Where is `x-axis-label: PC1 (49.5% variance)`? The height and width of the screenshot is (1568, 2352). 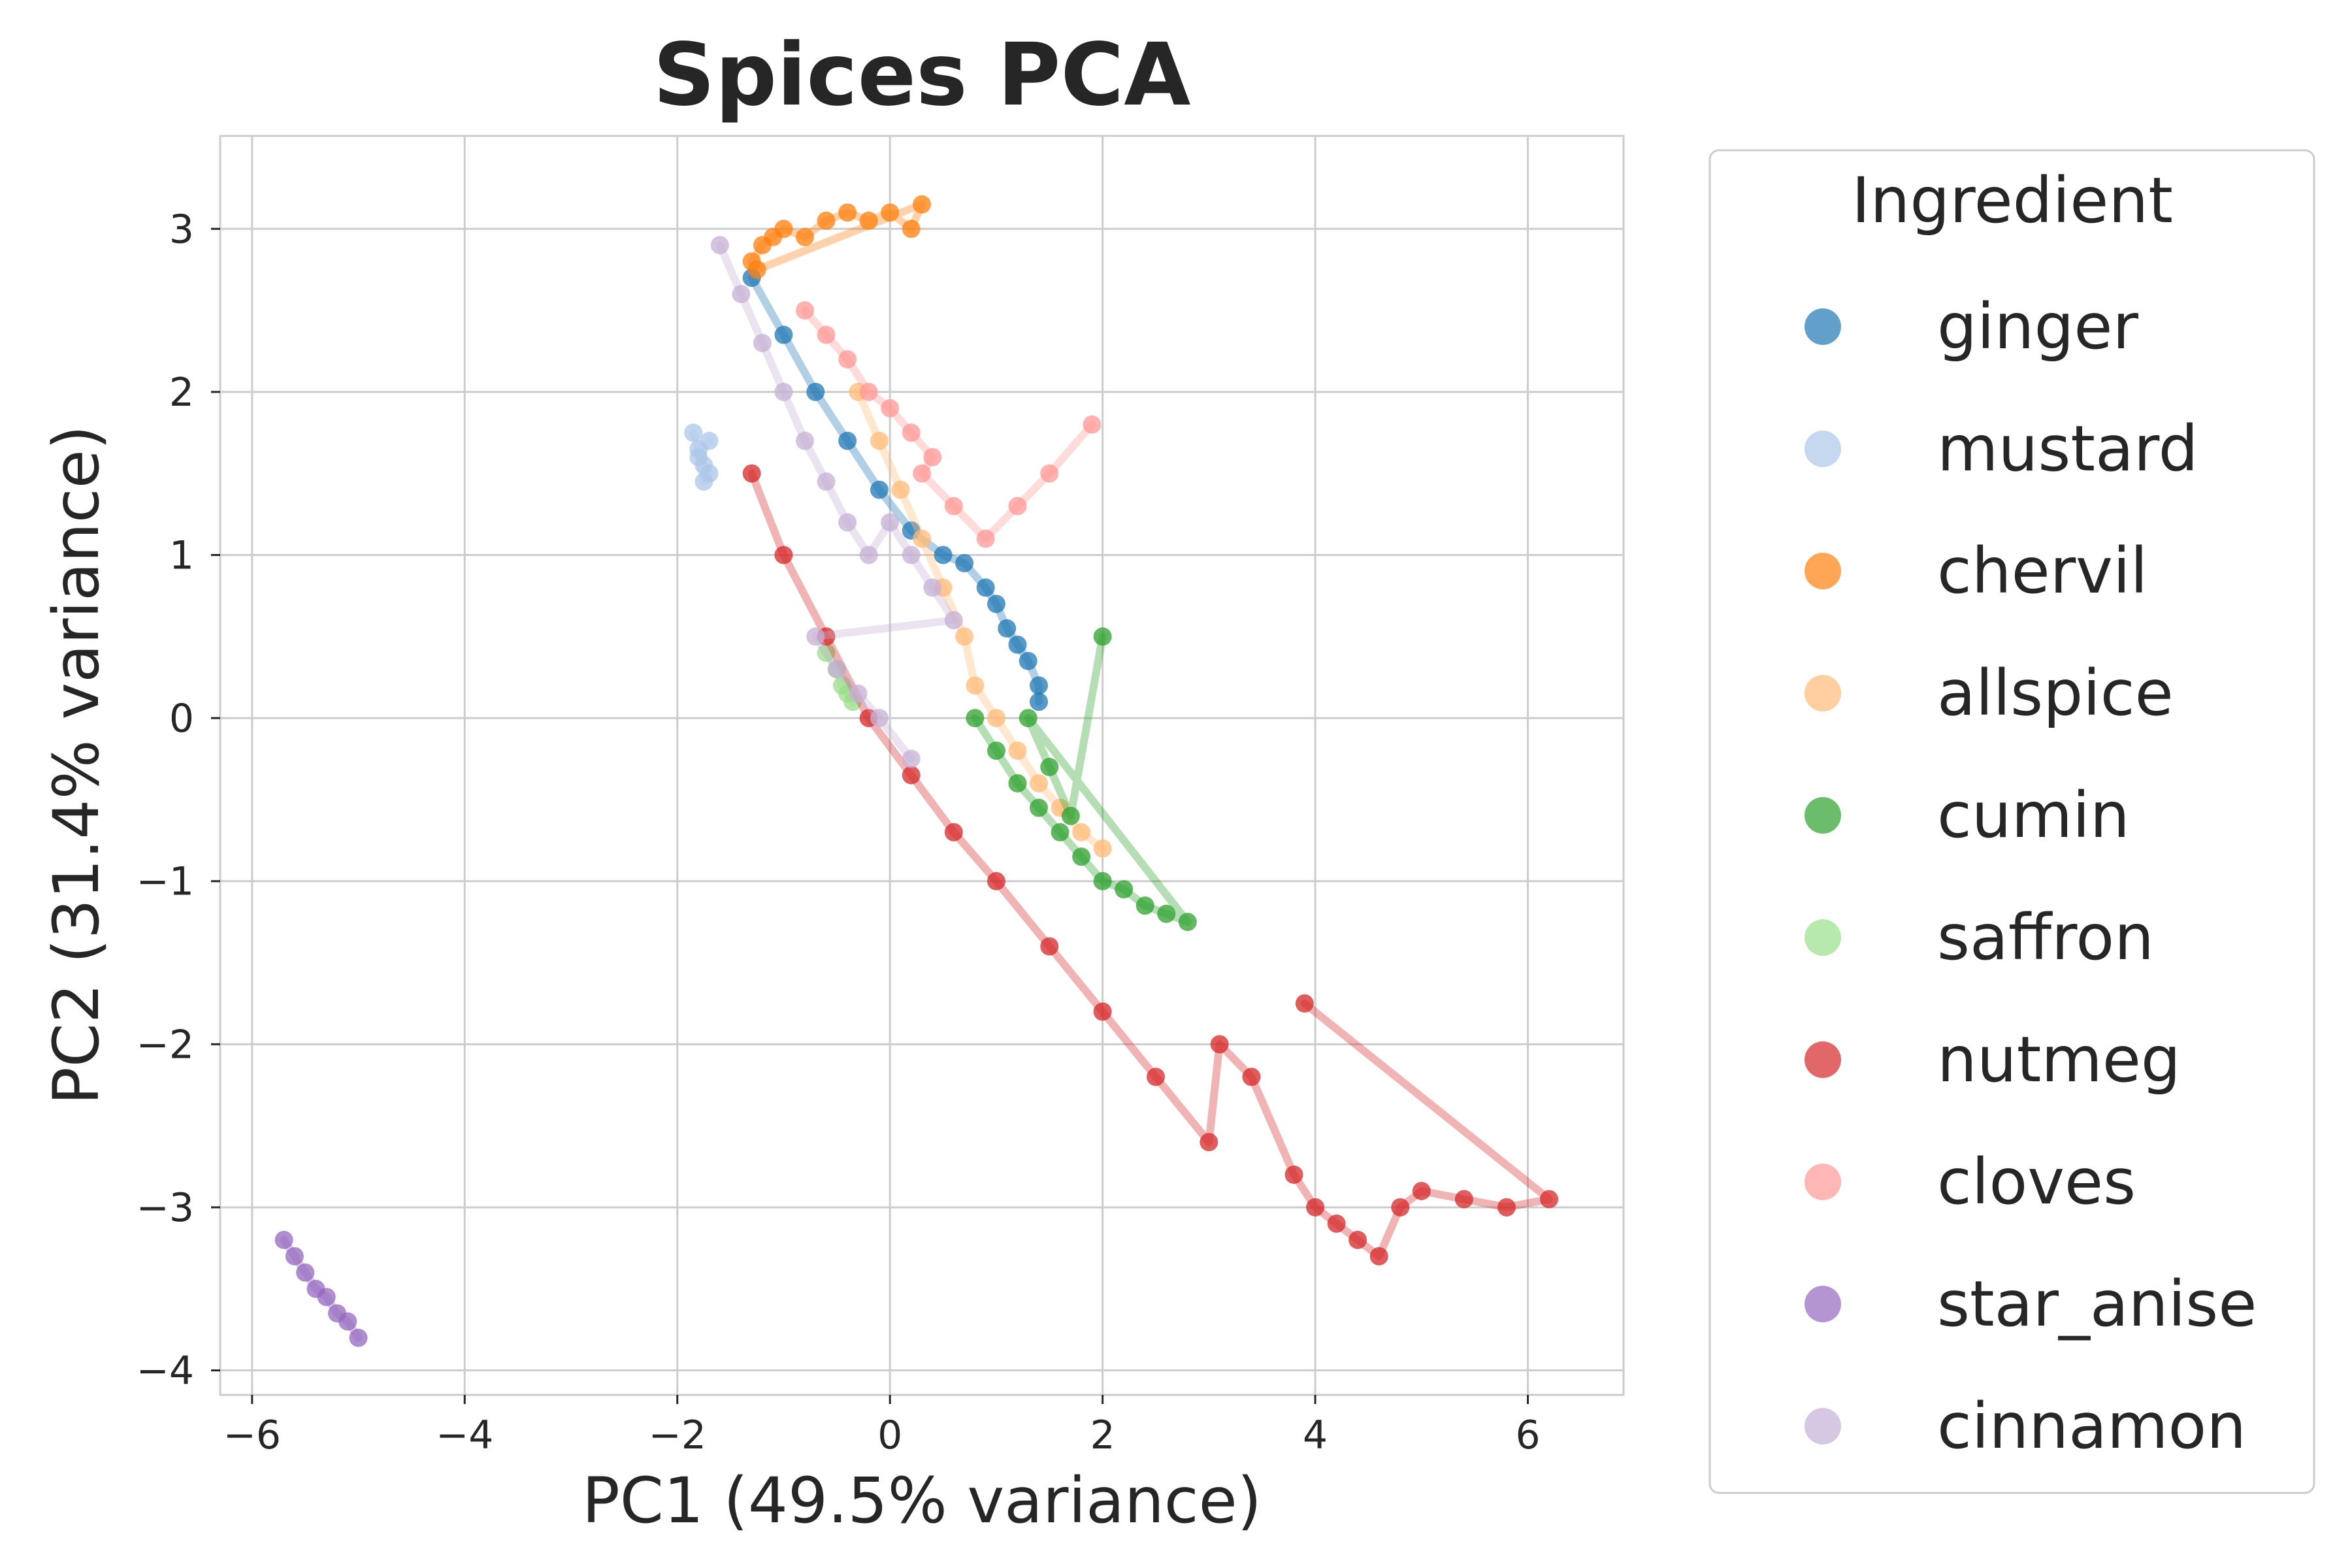
x-axis-label: PC1 (49.5% variance) is located at coordinates (922, 1500).